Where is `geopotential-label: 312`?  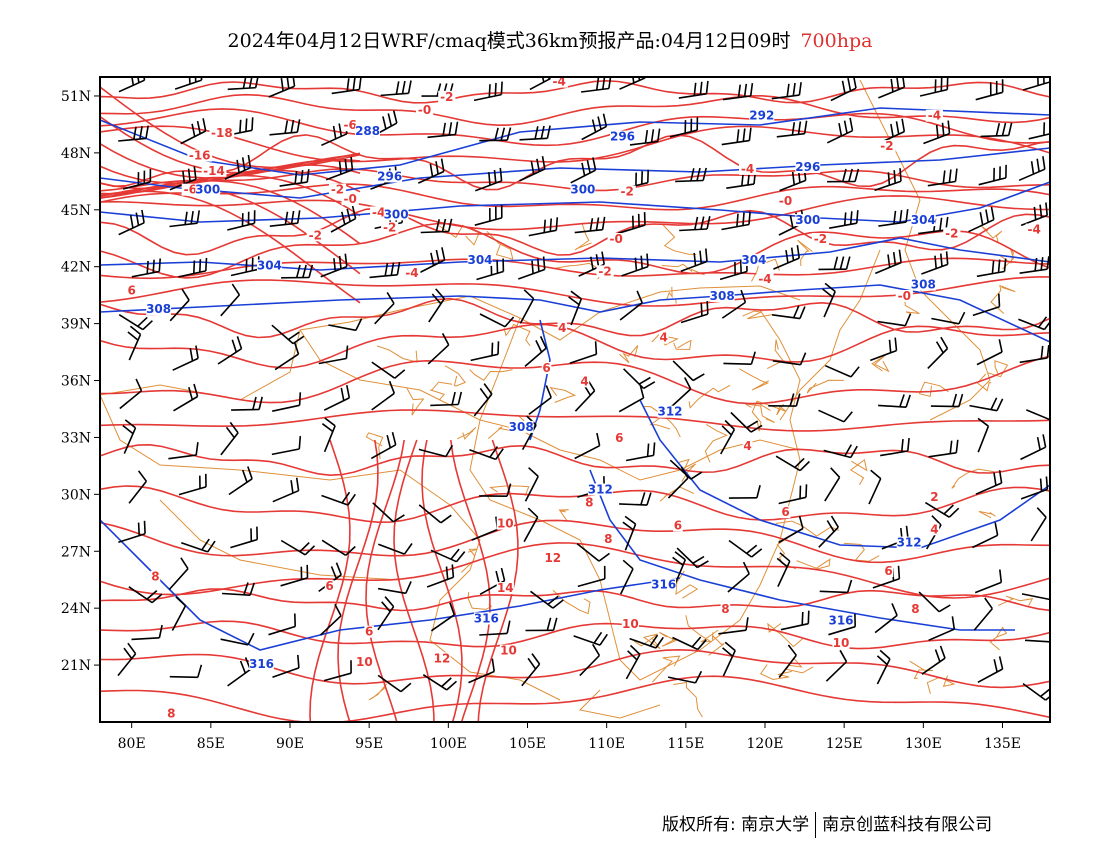 geopotential-label: 312 is located at coordinates (600, 490).